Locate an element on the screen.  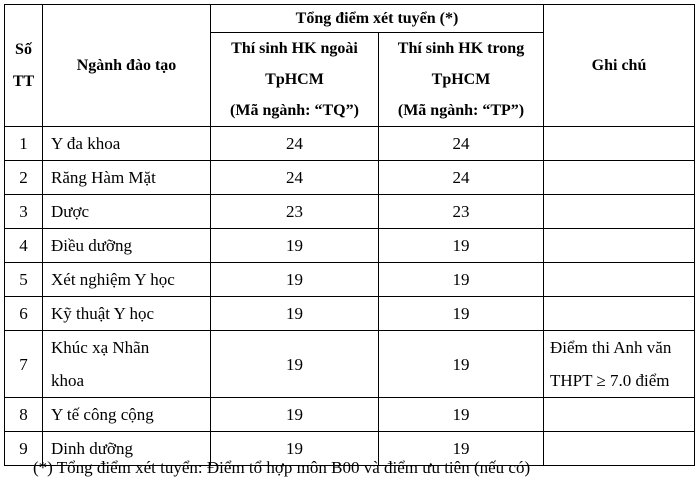
header-note: Ghi chú is located at coordinates (619, 65).